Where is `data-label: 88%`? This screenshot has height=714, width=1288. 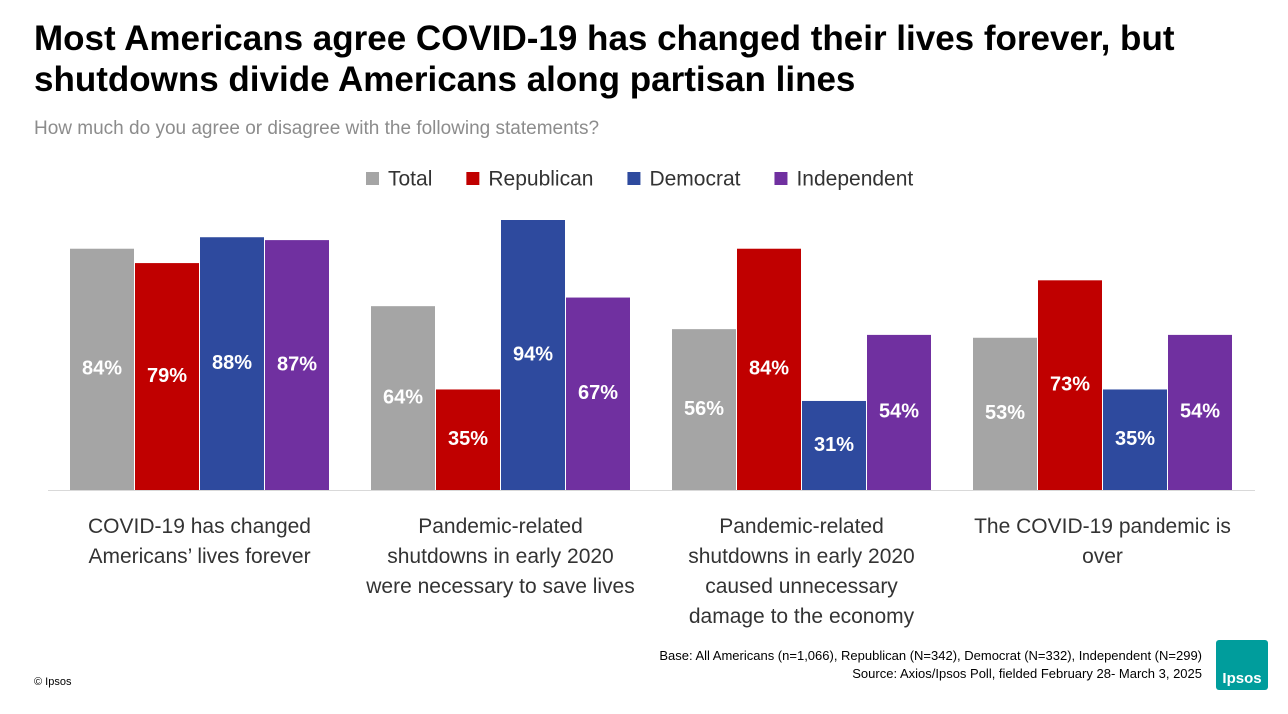
data-label: 88% is located at coordinates (232, 363).